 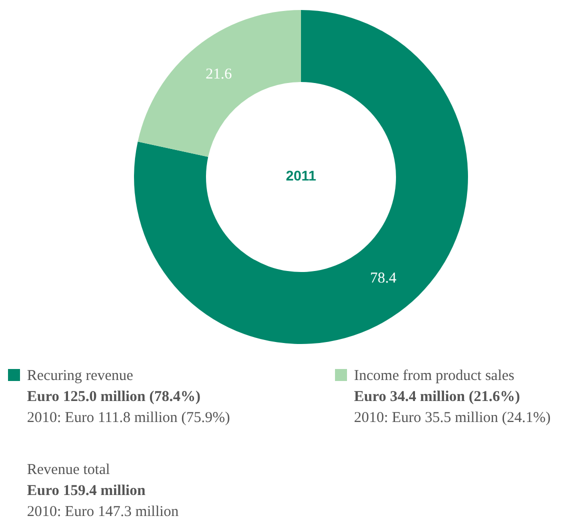 I want to click on text: 2010: Euro 147.3 million, so click(x=103, y=512).